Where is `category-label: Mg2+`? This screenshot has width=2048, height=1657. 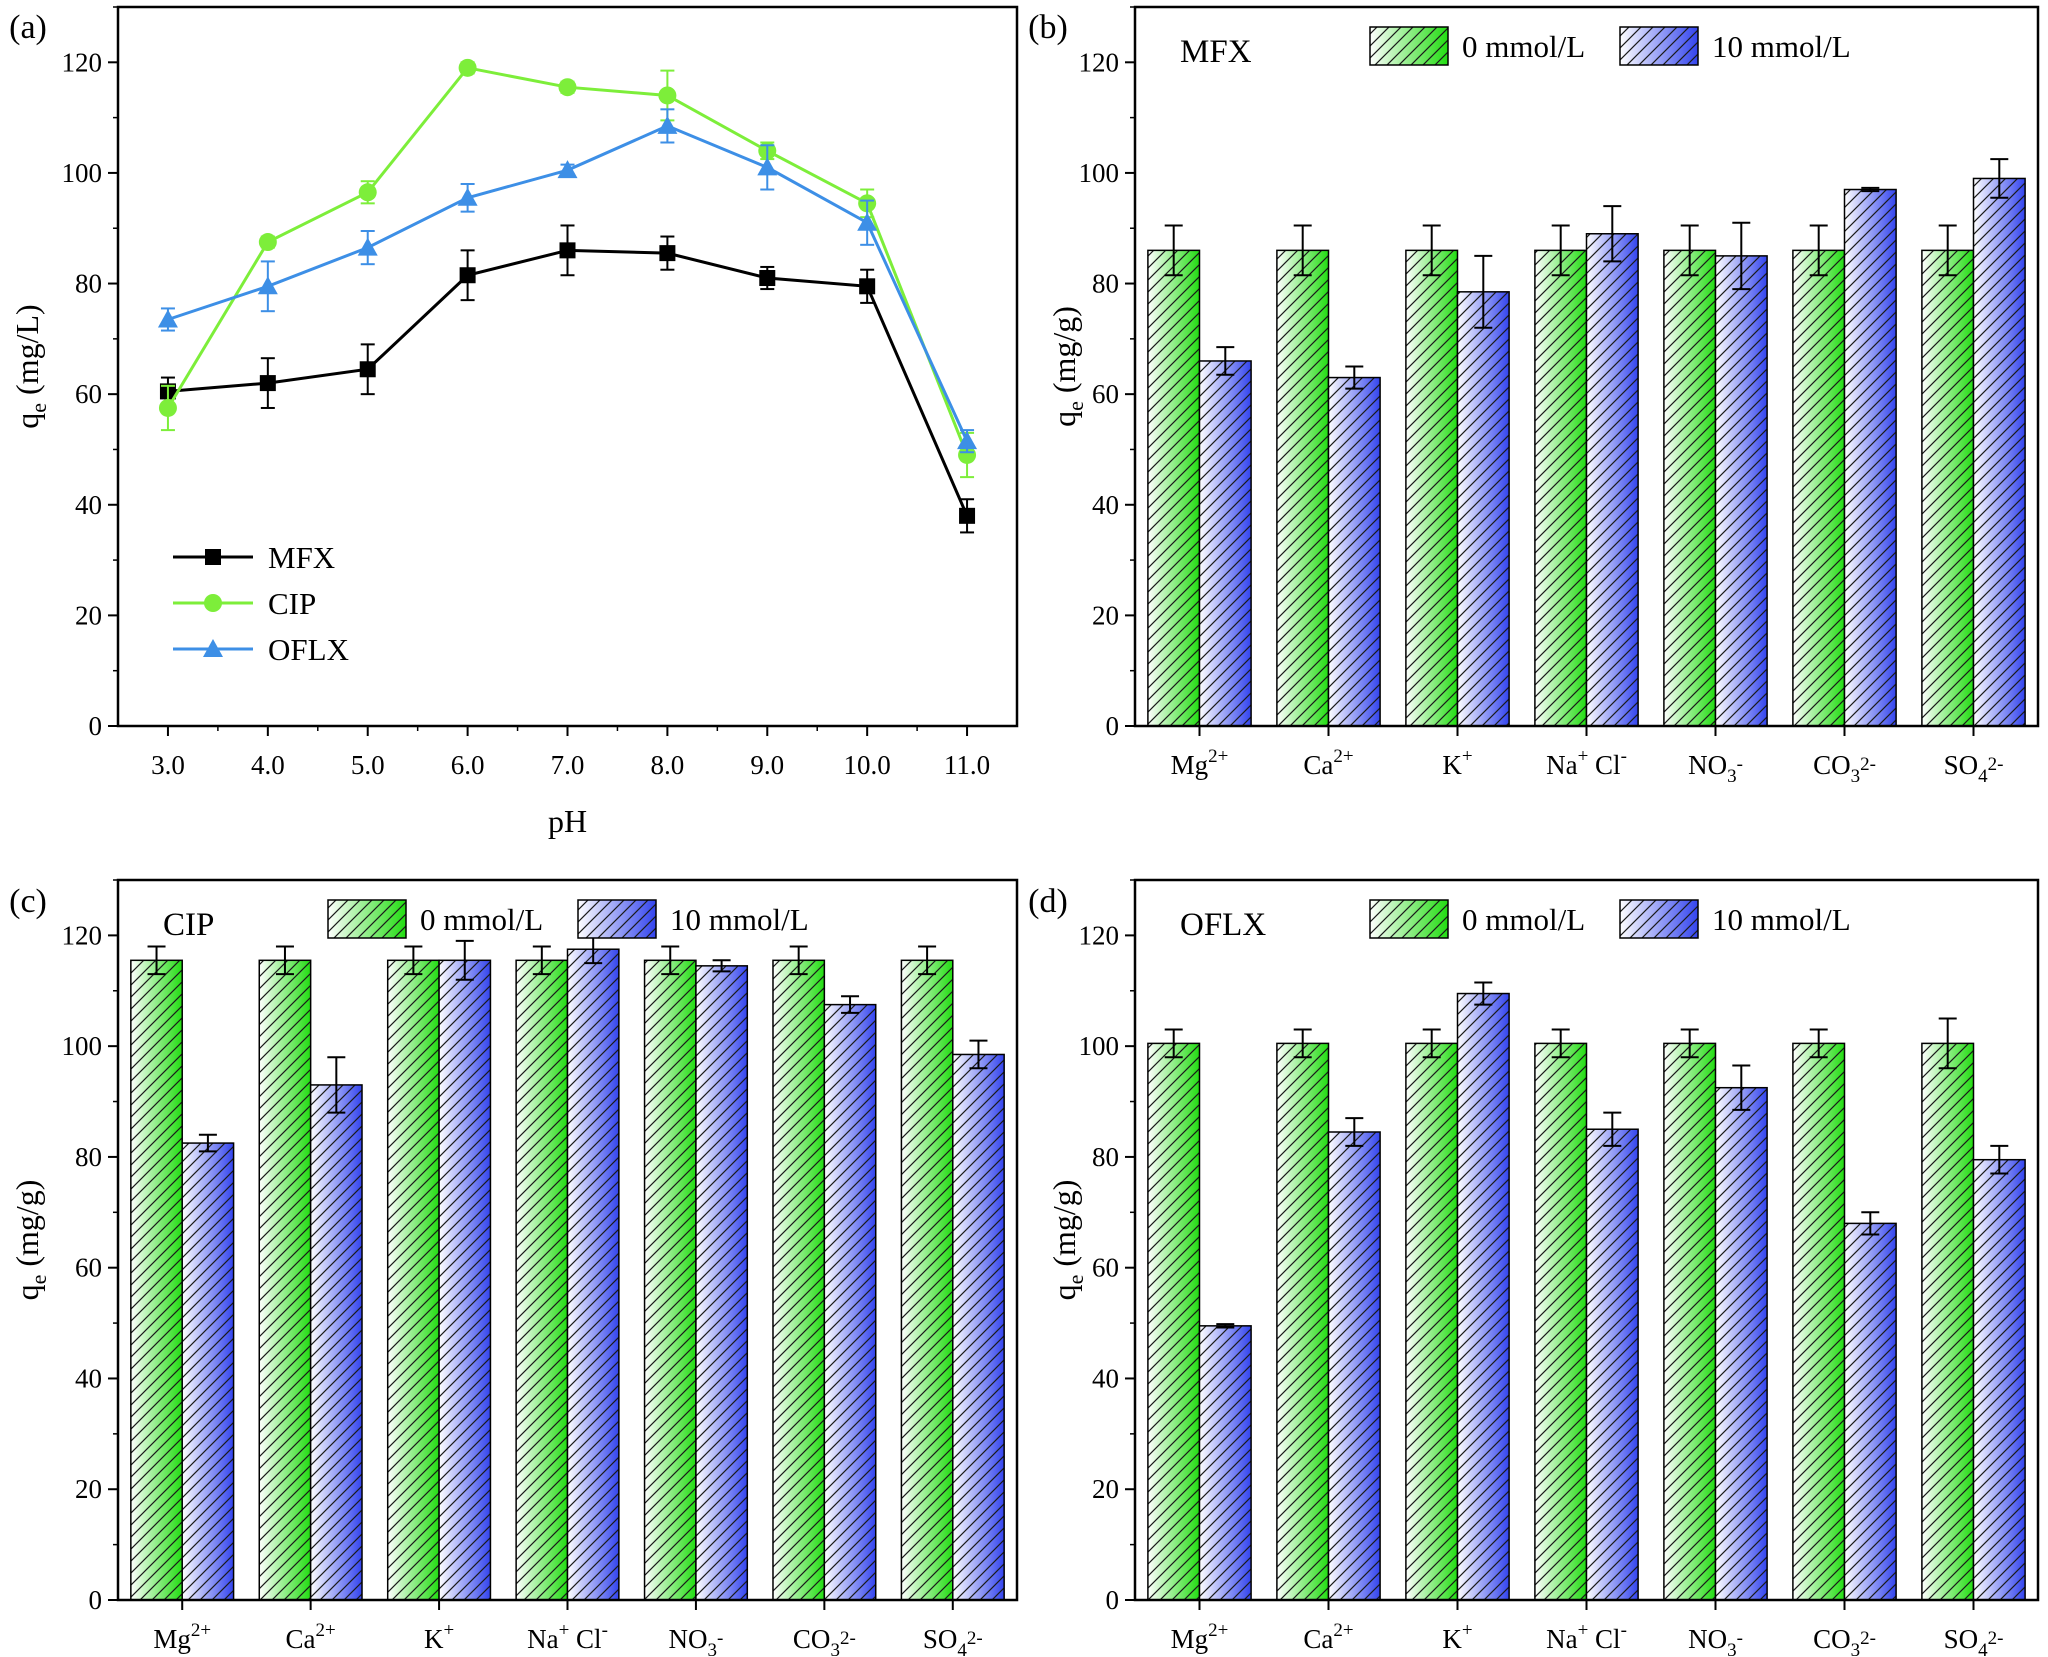
category-label: Mg2+ is located at coordinates (1200, 763).